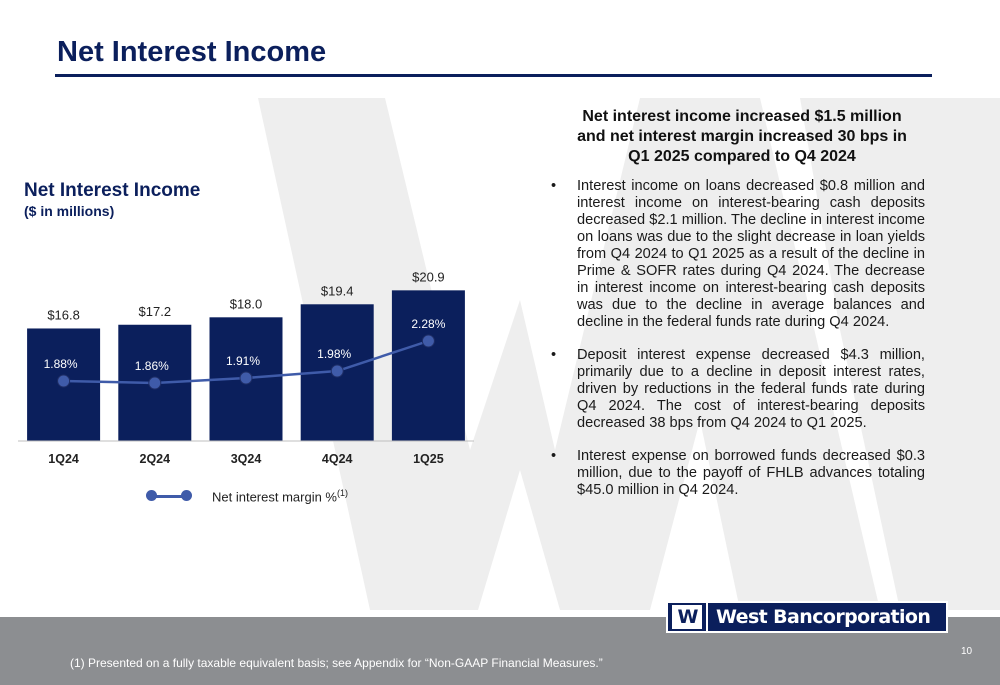  I want to click on category-tick-label: 1Q24, so click(63, 459).